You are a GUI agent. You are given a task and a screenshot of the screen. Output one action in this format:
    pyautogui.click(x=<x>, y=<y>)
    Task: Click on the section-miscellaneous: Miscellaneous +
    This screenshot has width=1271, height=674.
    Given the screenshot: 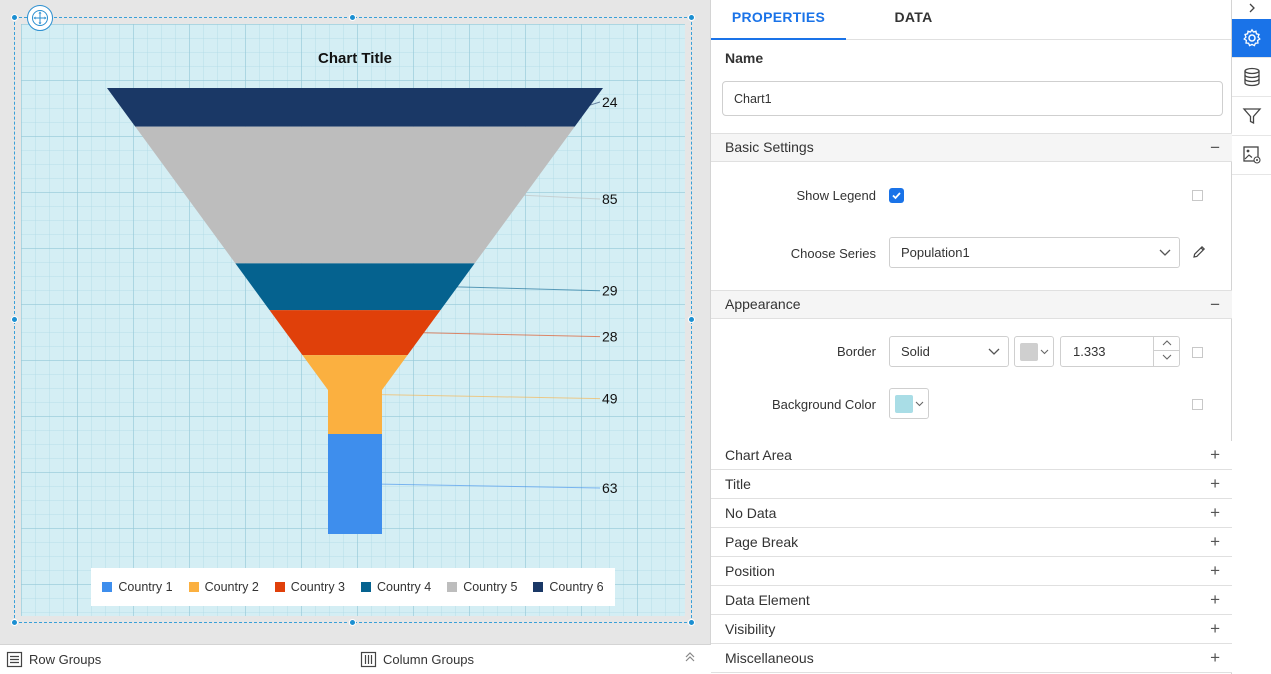 What is the action you would take?
    pyautogui.click(x=971, y=658)
    